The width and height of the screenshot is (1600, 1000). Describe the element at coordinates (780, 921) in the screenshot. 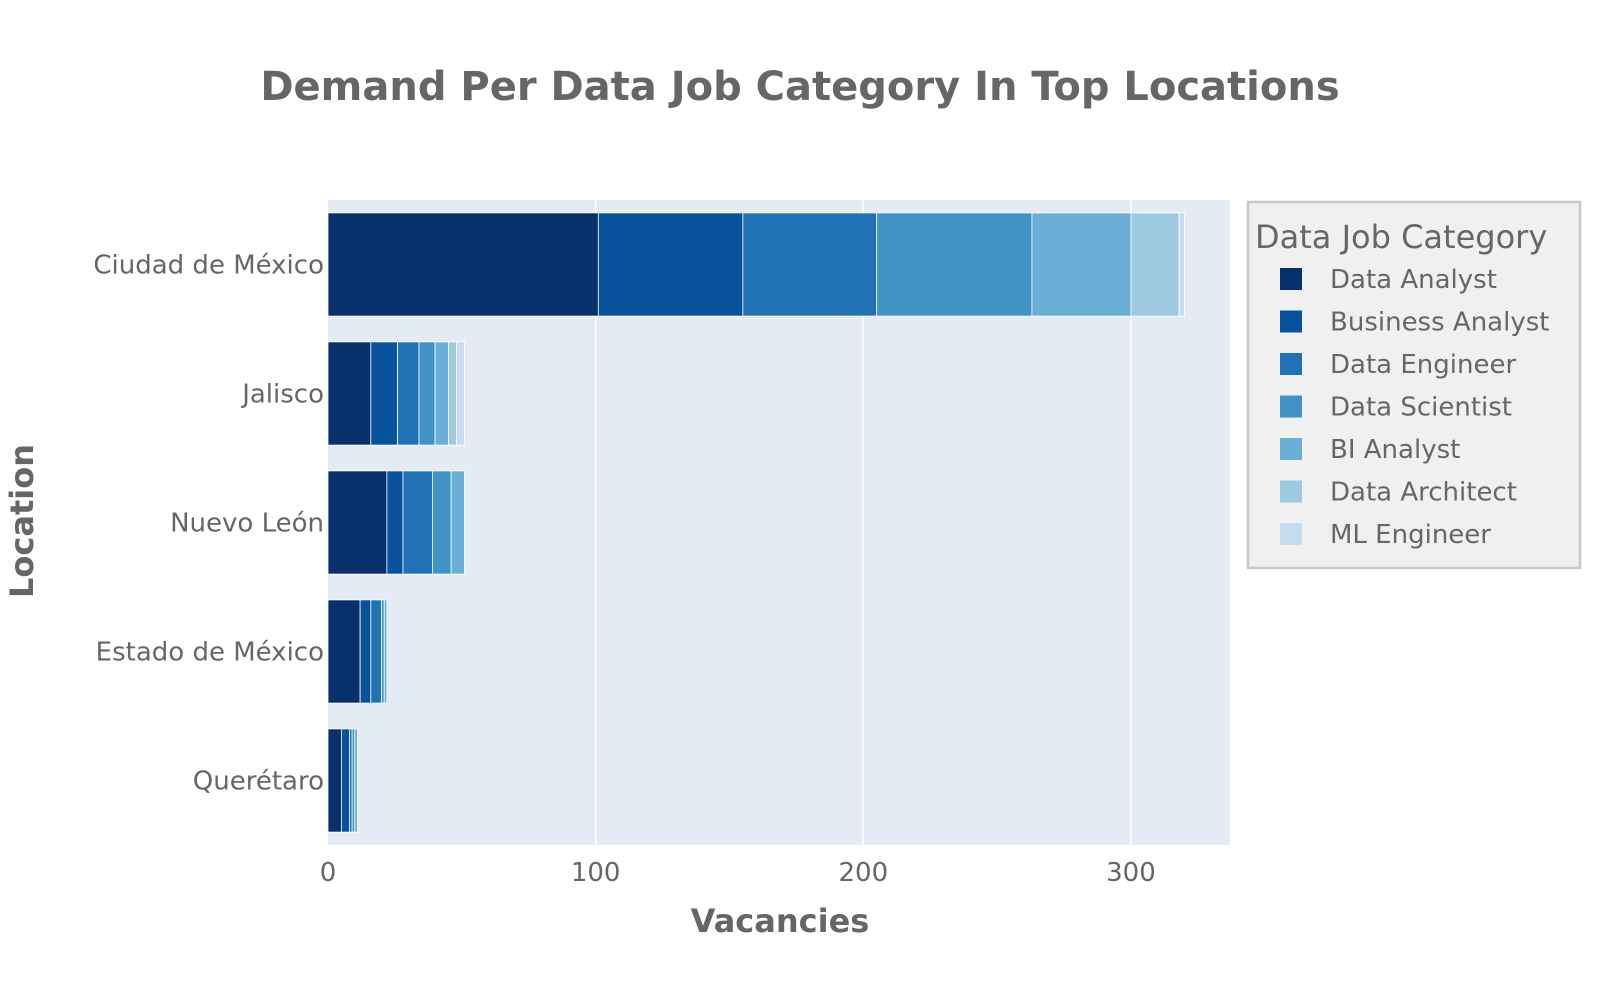

I see `x-axis-title: Vacancies` at that location.